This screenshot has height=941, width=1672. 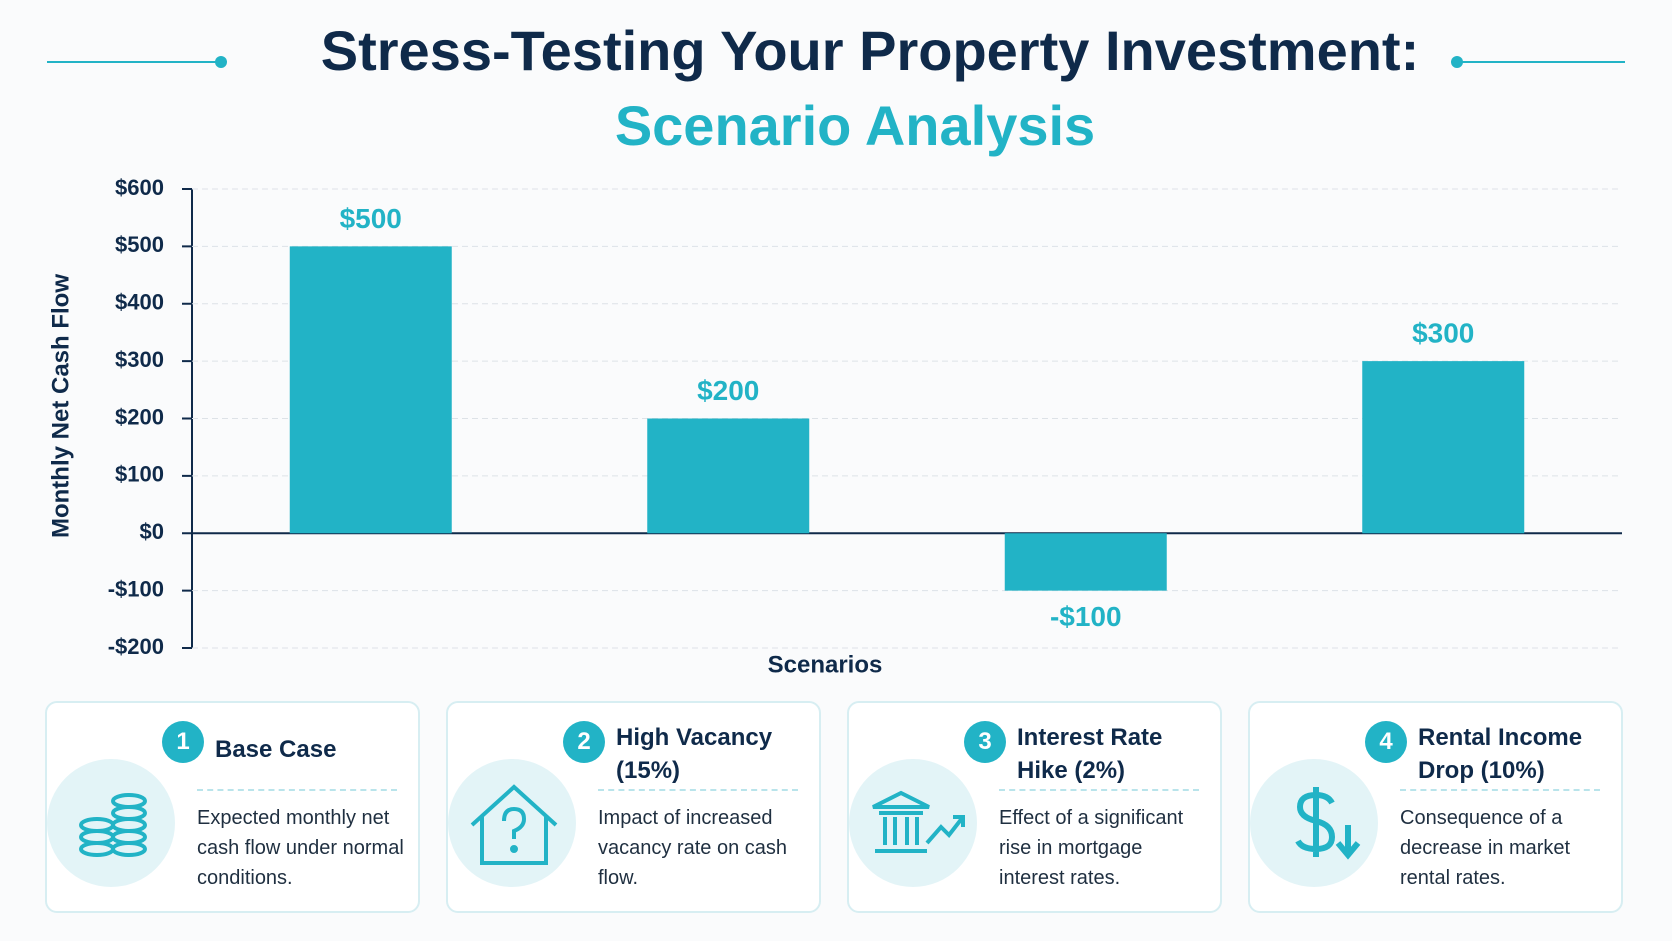 I want to click on x-axis-label: Scenarios, so click(x=825, y=664).